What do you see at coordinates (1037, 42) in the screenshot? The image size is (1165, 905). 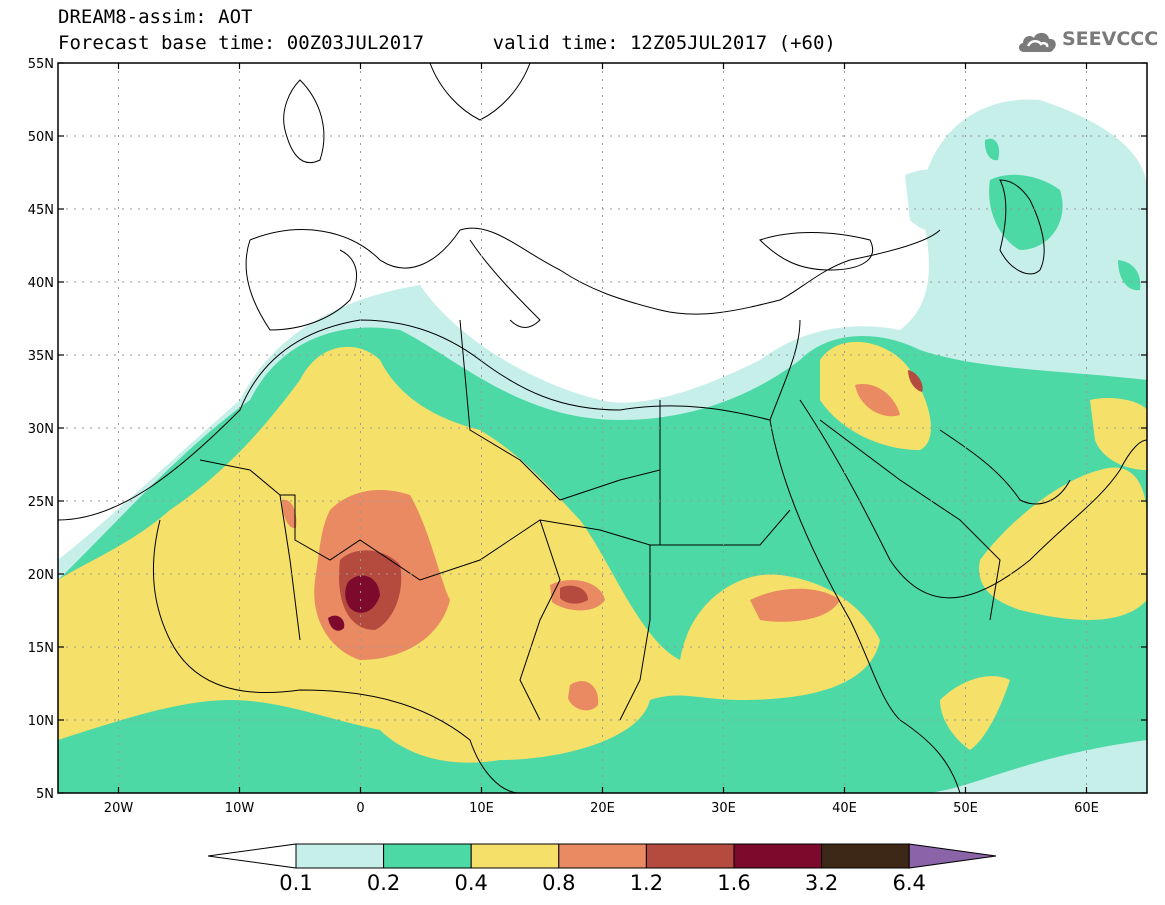 I see `cloud-icon` at bounding box center [1037, 42].